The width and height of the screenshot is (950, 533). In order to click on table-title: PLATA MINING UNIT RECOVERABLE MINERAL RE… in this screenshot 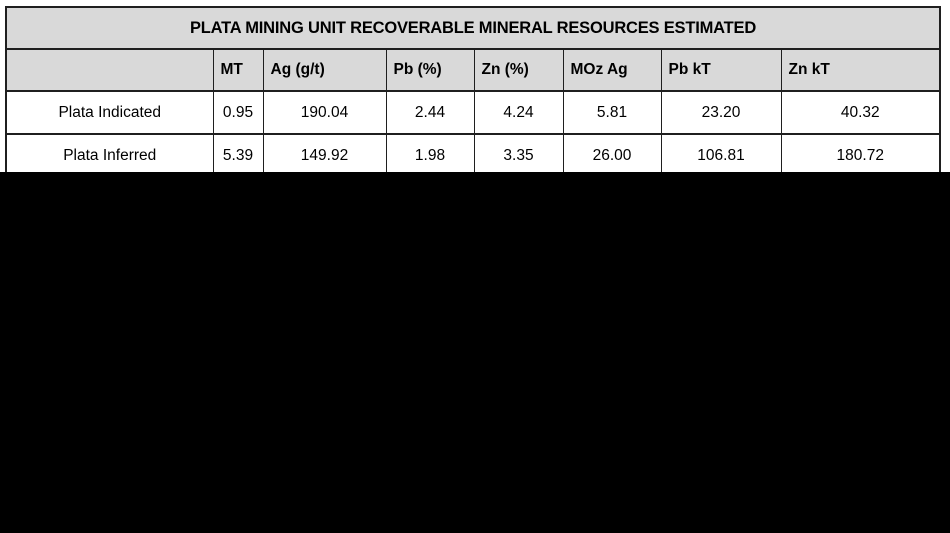, I will do `click(473, 28)`.